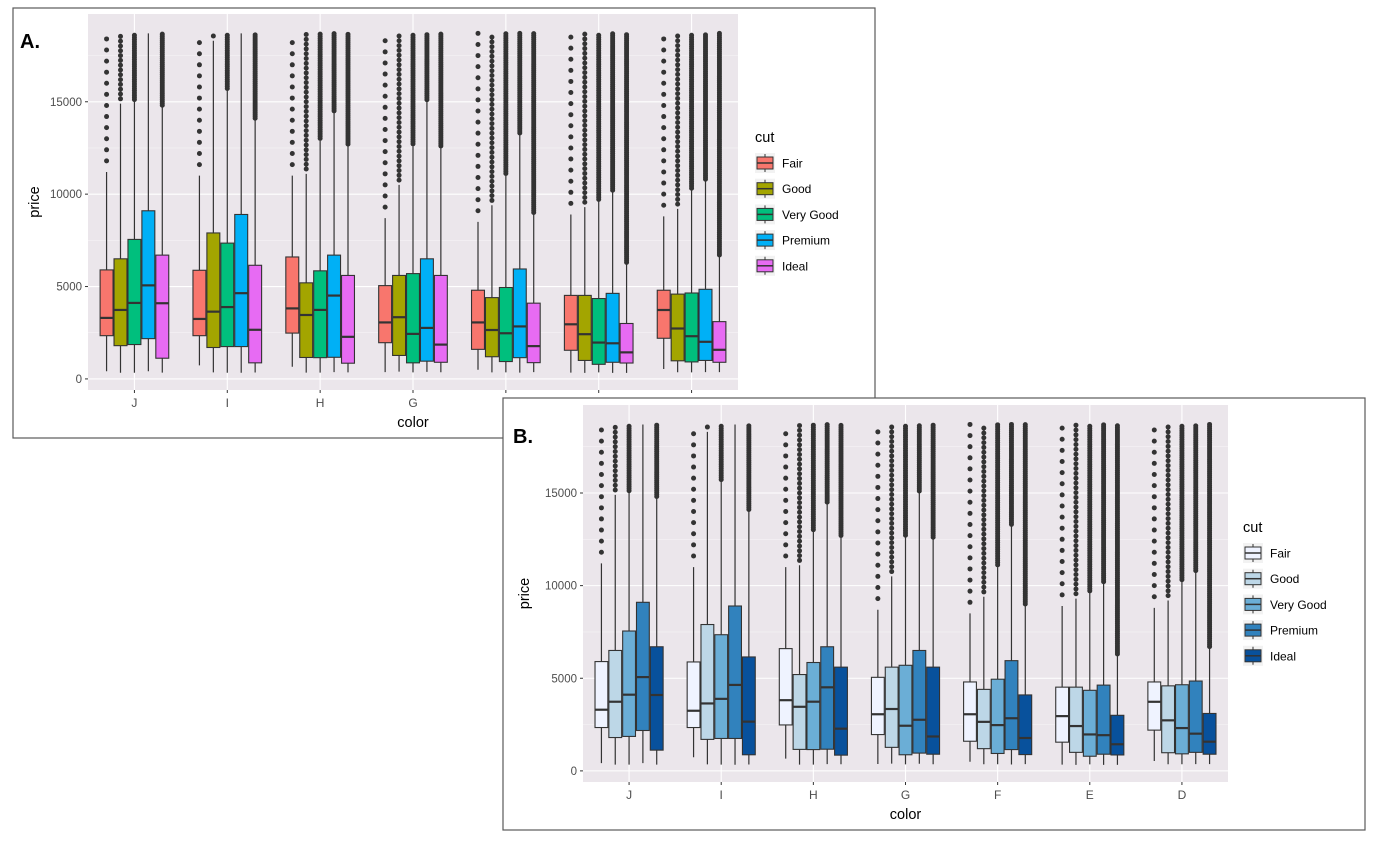  I want to click on y-tick-label: 15000, so click(66, 103).